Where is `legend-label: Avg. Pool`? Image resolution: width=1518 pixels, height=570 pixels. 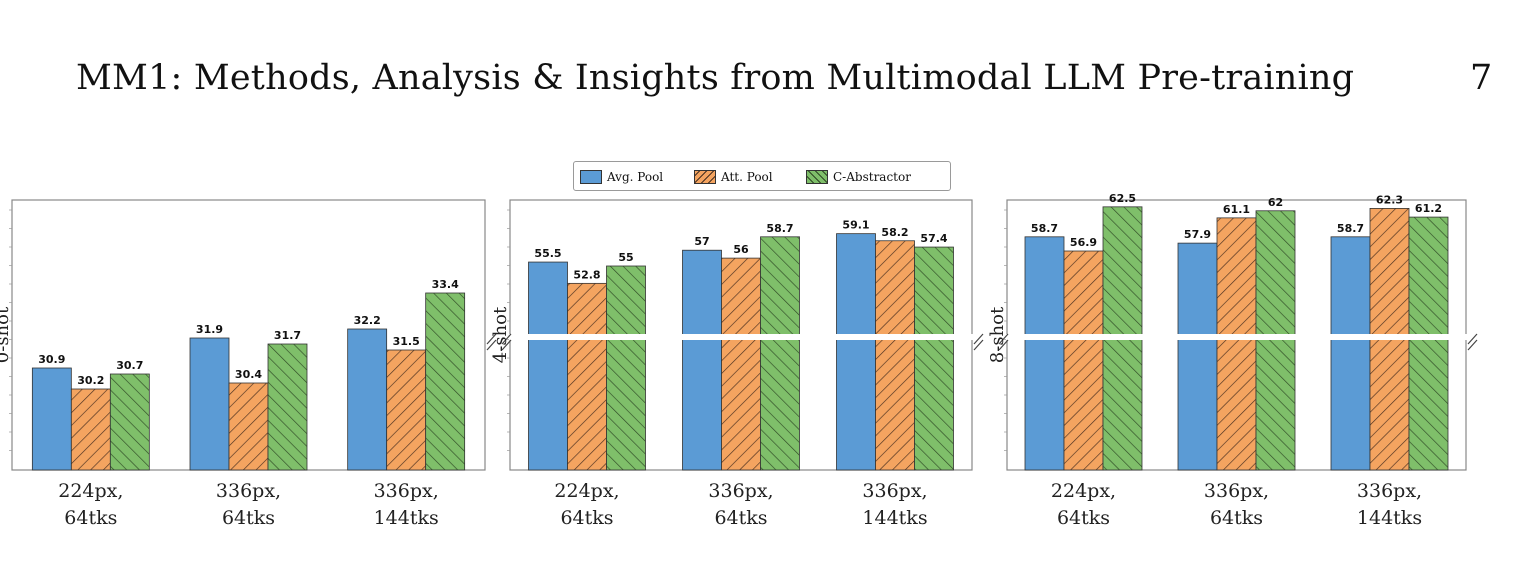 legend-label: Avg. Pool is located at coordinates (635, 177).